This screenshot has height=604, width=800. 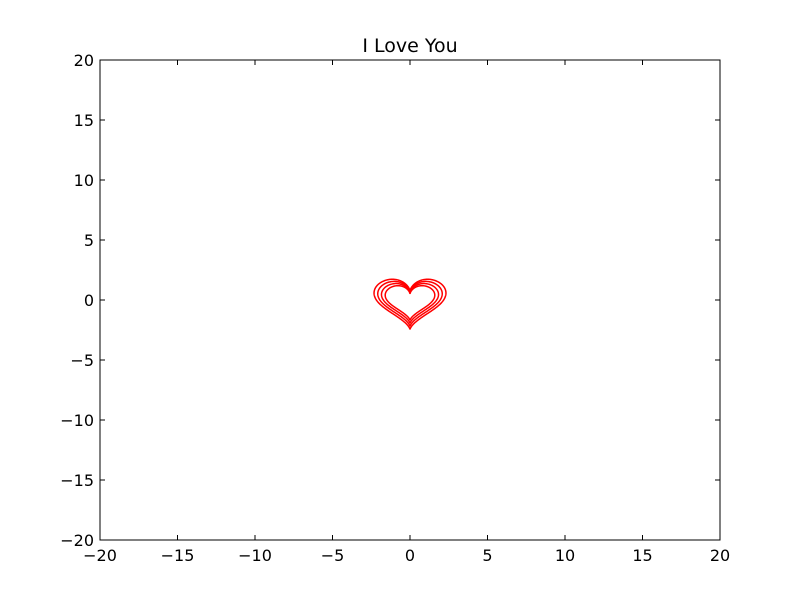 I want to click on y-tick-label: 20, so click(x=84, y=60).